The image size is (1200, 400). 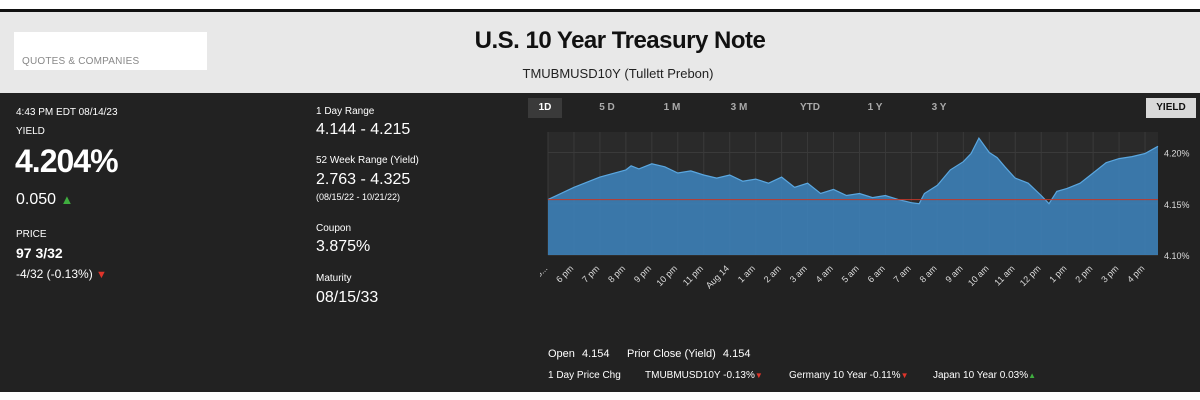 I want to click on comparison-item: Japan 10 Year 0.03%▲, so click(x=984, y=375).